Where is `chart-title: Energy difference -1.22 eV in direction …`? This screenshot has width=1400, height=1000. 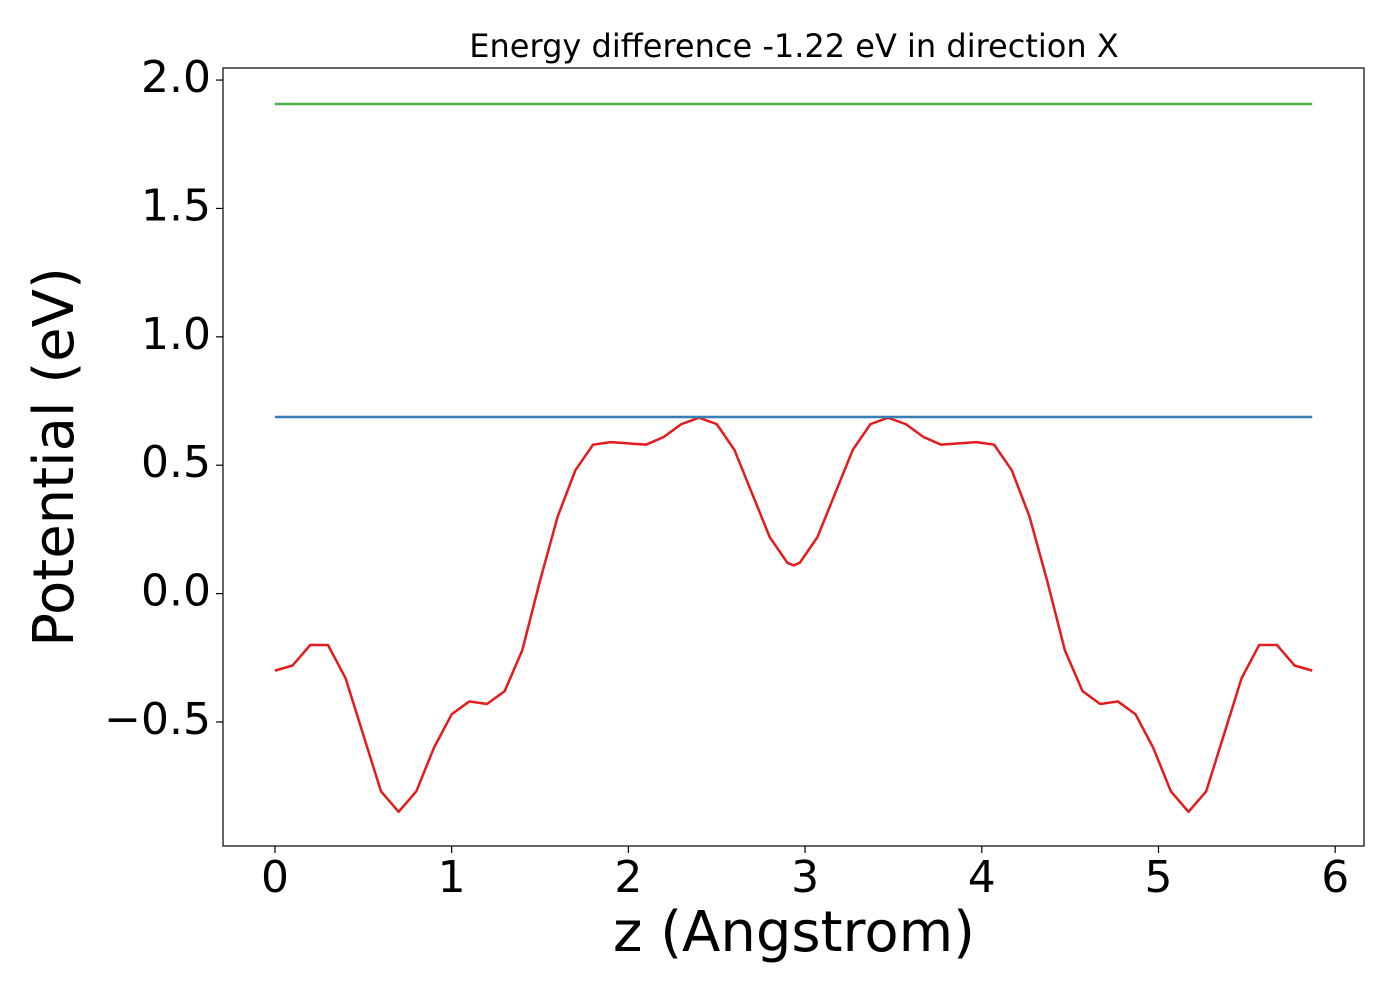
chart-title: Energy difference -1.22 eV in direction … is located at coordinates (793, 46).